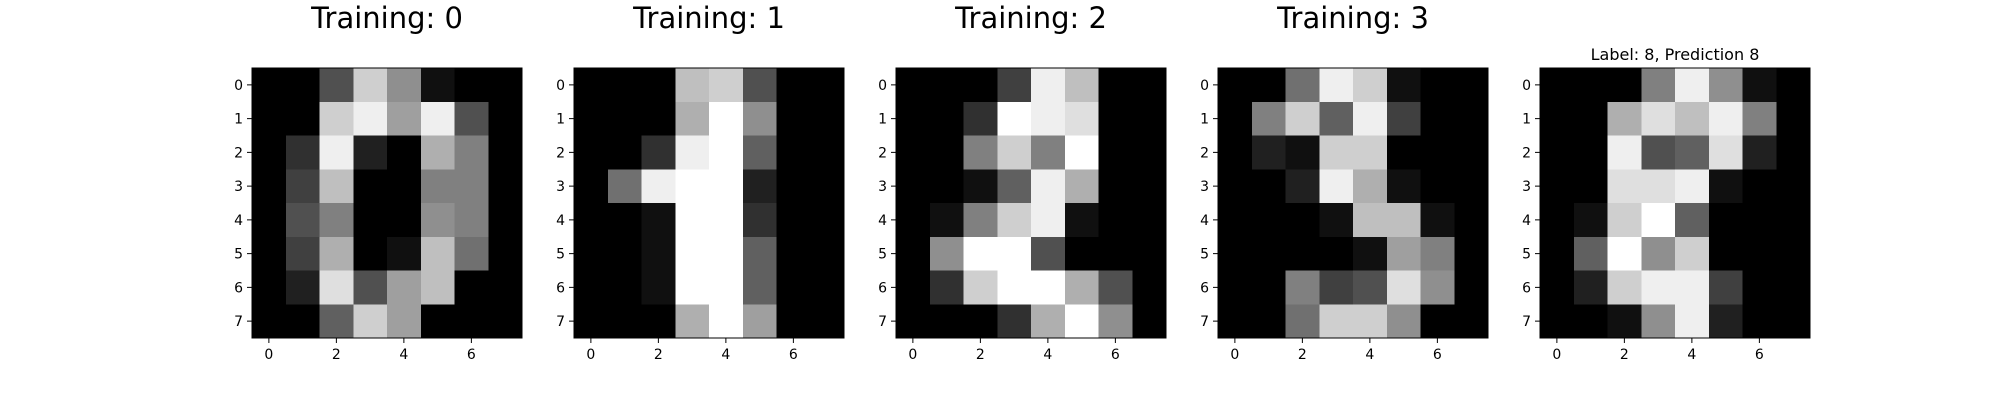  I want to click on y-tick-label: 0, so click(1526, 86).